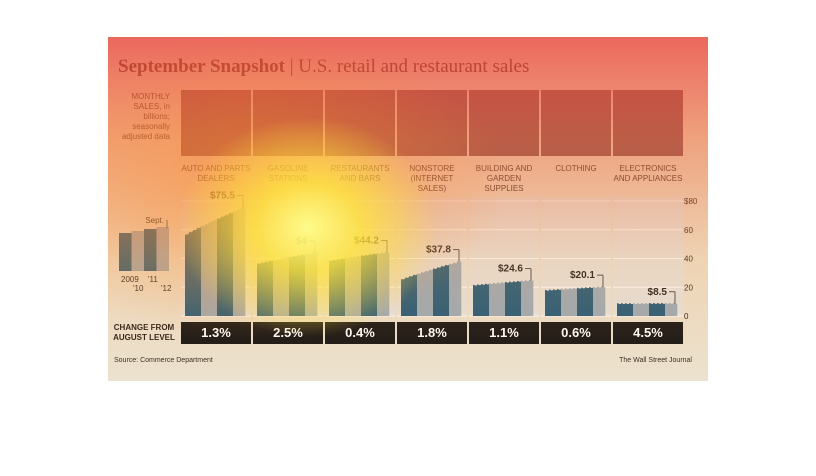  Describe the element at coordinates (360, 333) in the screenshot. I see `change-value: 0.4%` at that location.